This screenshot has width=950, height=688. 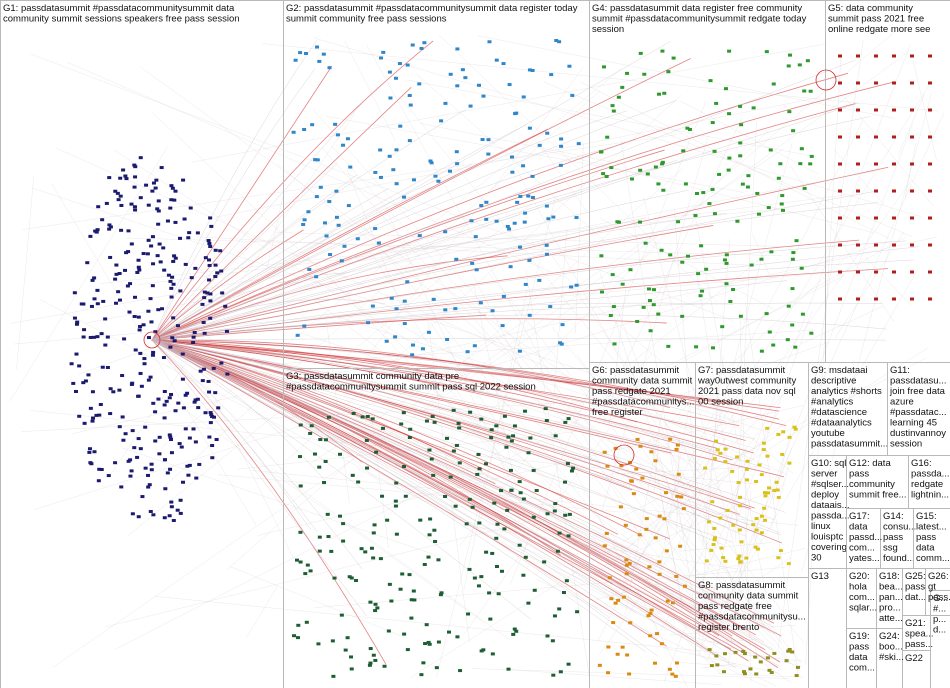 What do you see at coordinates (889, 636) in the screenshot?
I see `group-label-line: G24:` at bounding box center [889, 636].